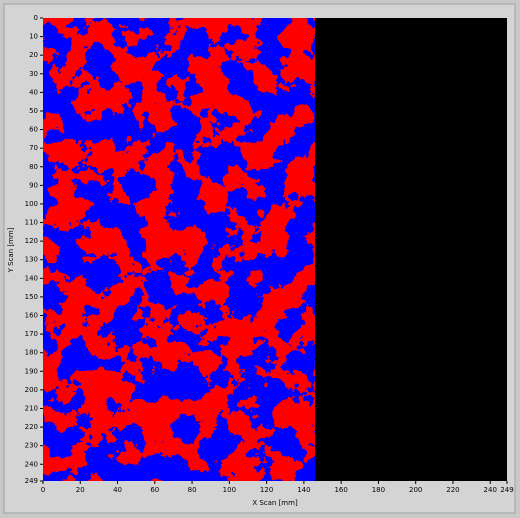  I want to click on y-tick-label: 200, so click(31, 390).